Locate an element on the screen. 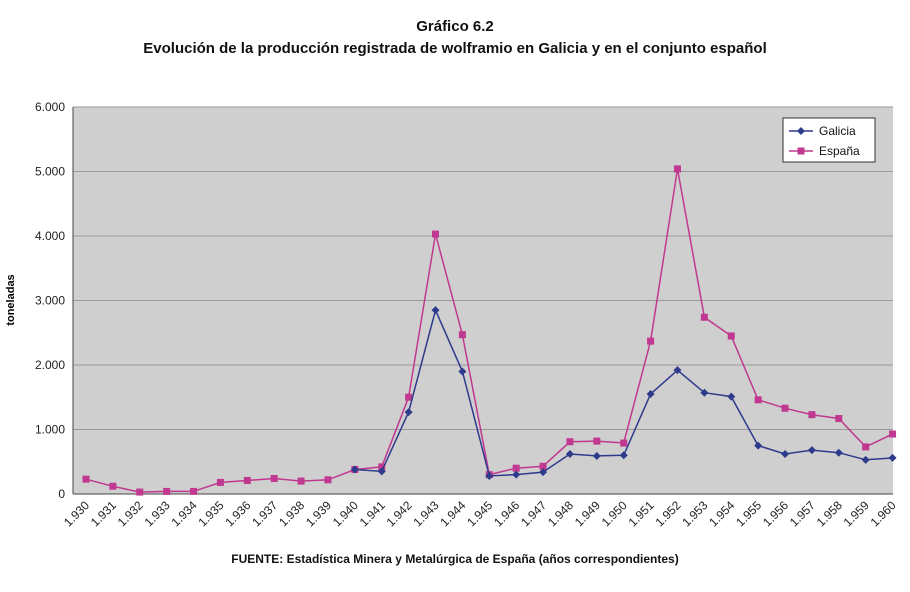 The height and width of the screenshot is (592, 910). x-tick-label: 1.931 is located at coordinates (103, 513).